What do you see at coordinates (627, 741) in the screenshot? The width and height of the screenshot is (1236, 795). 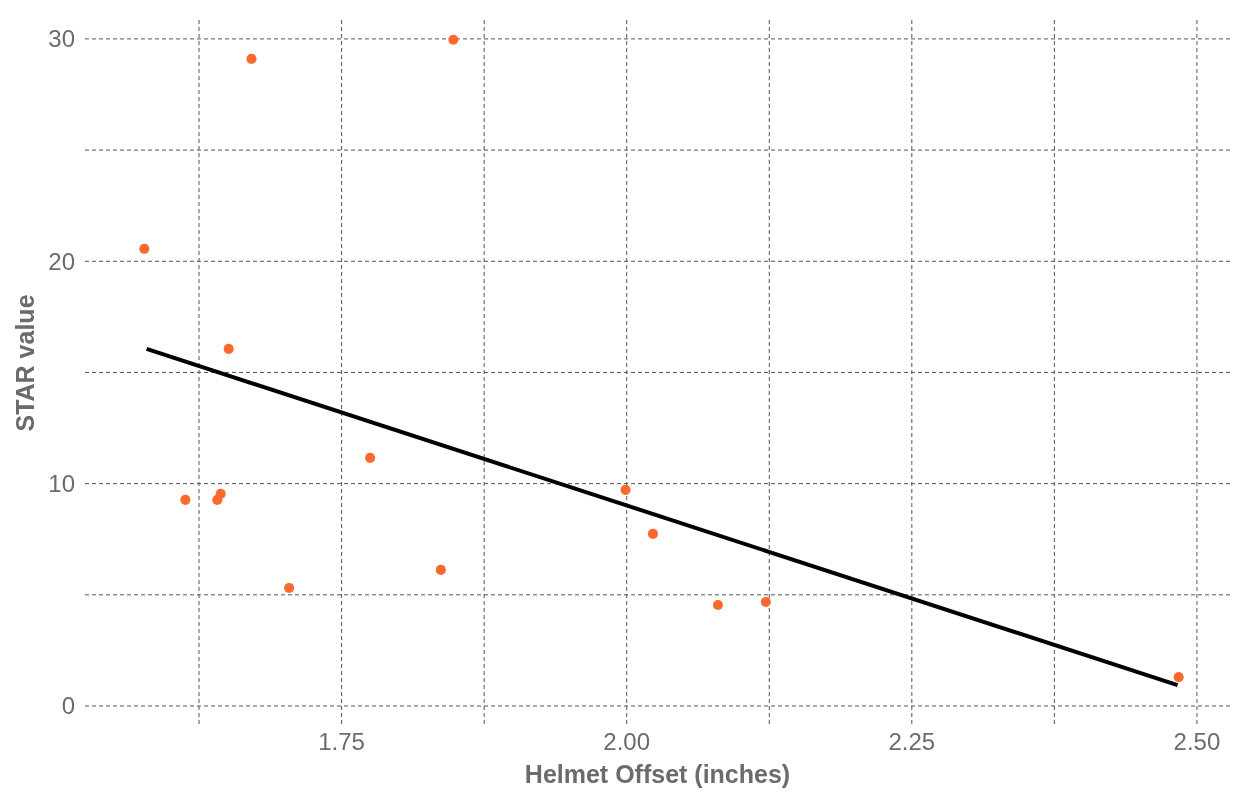 I see `x-tick-label: 2.00` at bounding box center [627, 741].